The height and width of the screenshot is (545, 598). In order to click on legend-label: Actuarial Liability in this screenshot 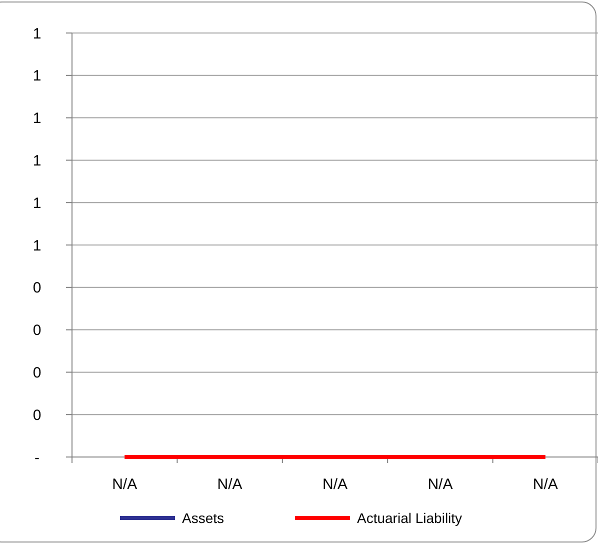, I will do `click(409, 518)`.